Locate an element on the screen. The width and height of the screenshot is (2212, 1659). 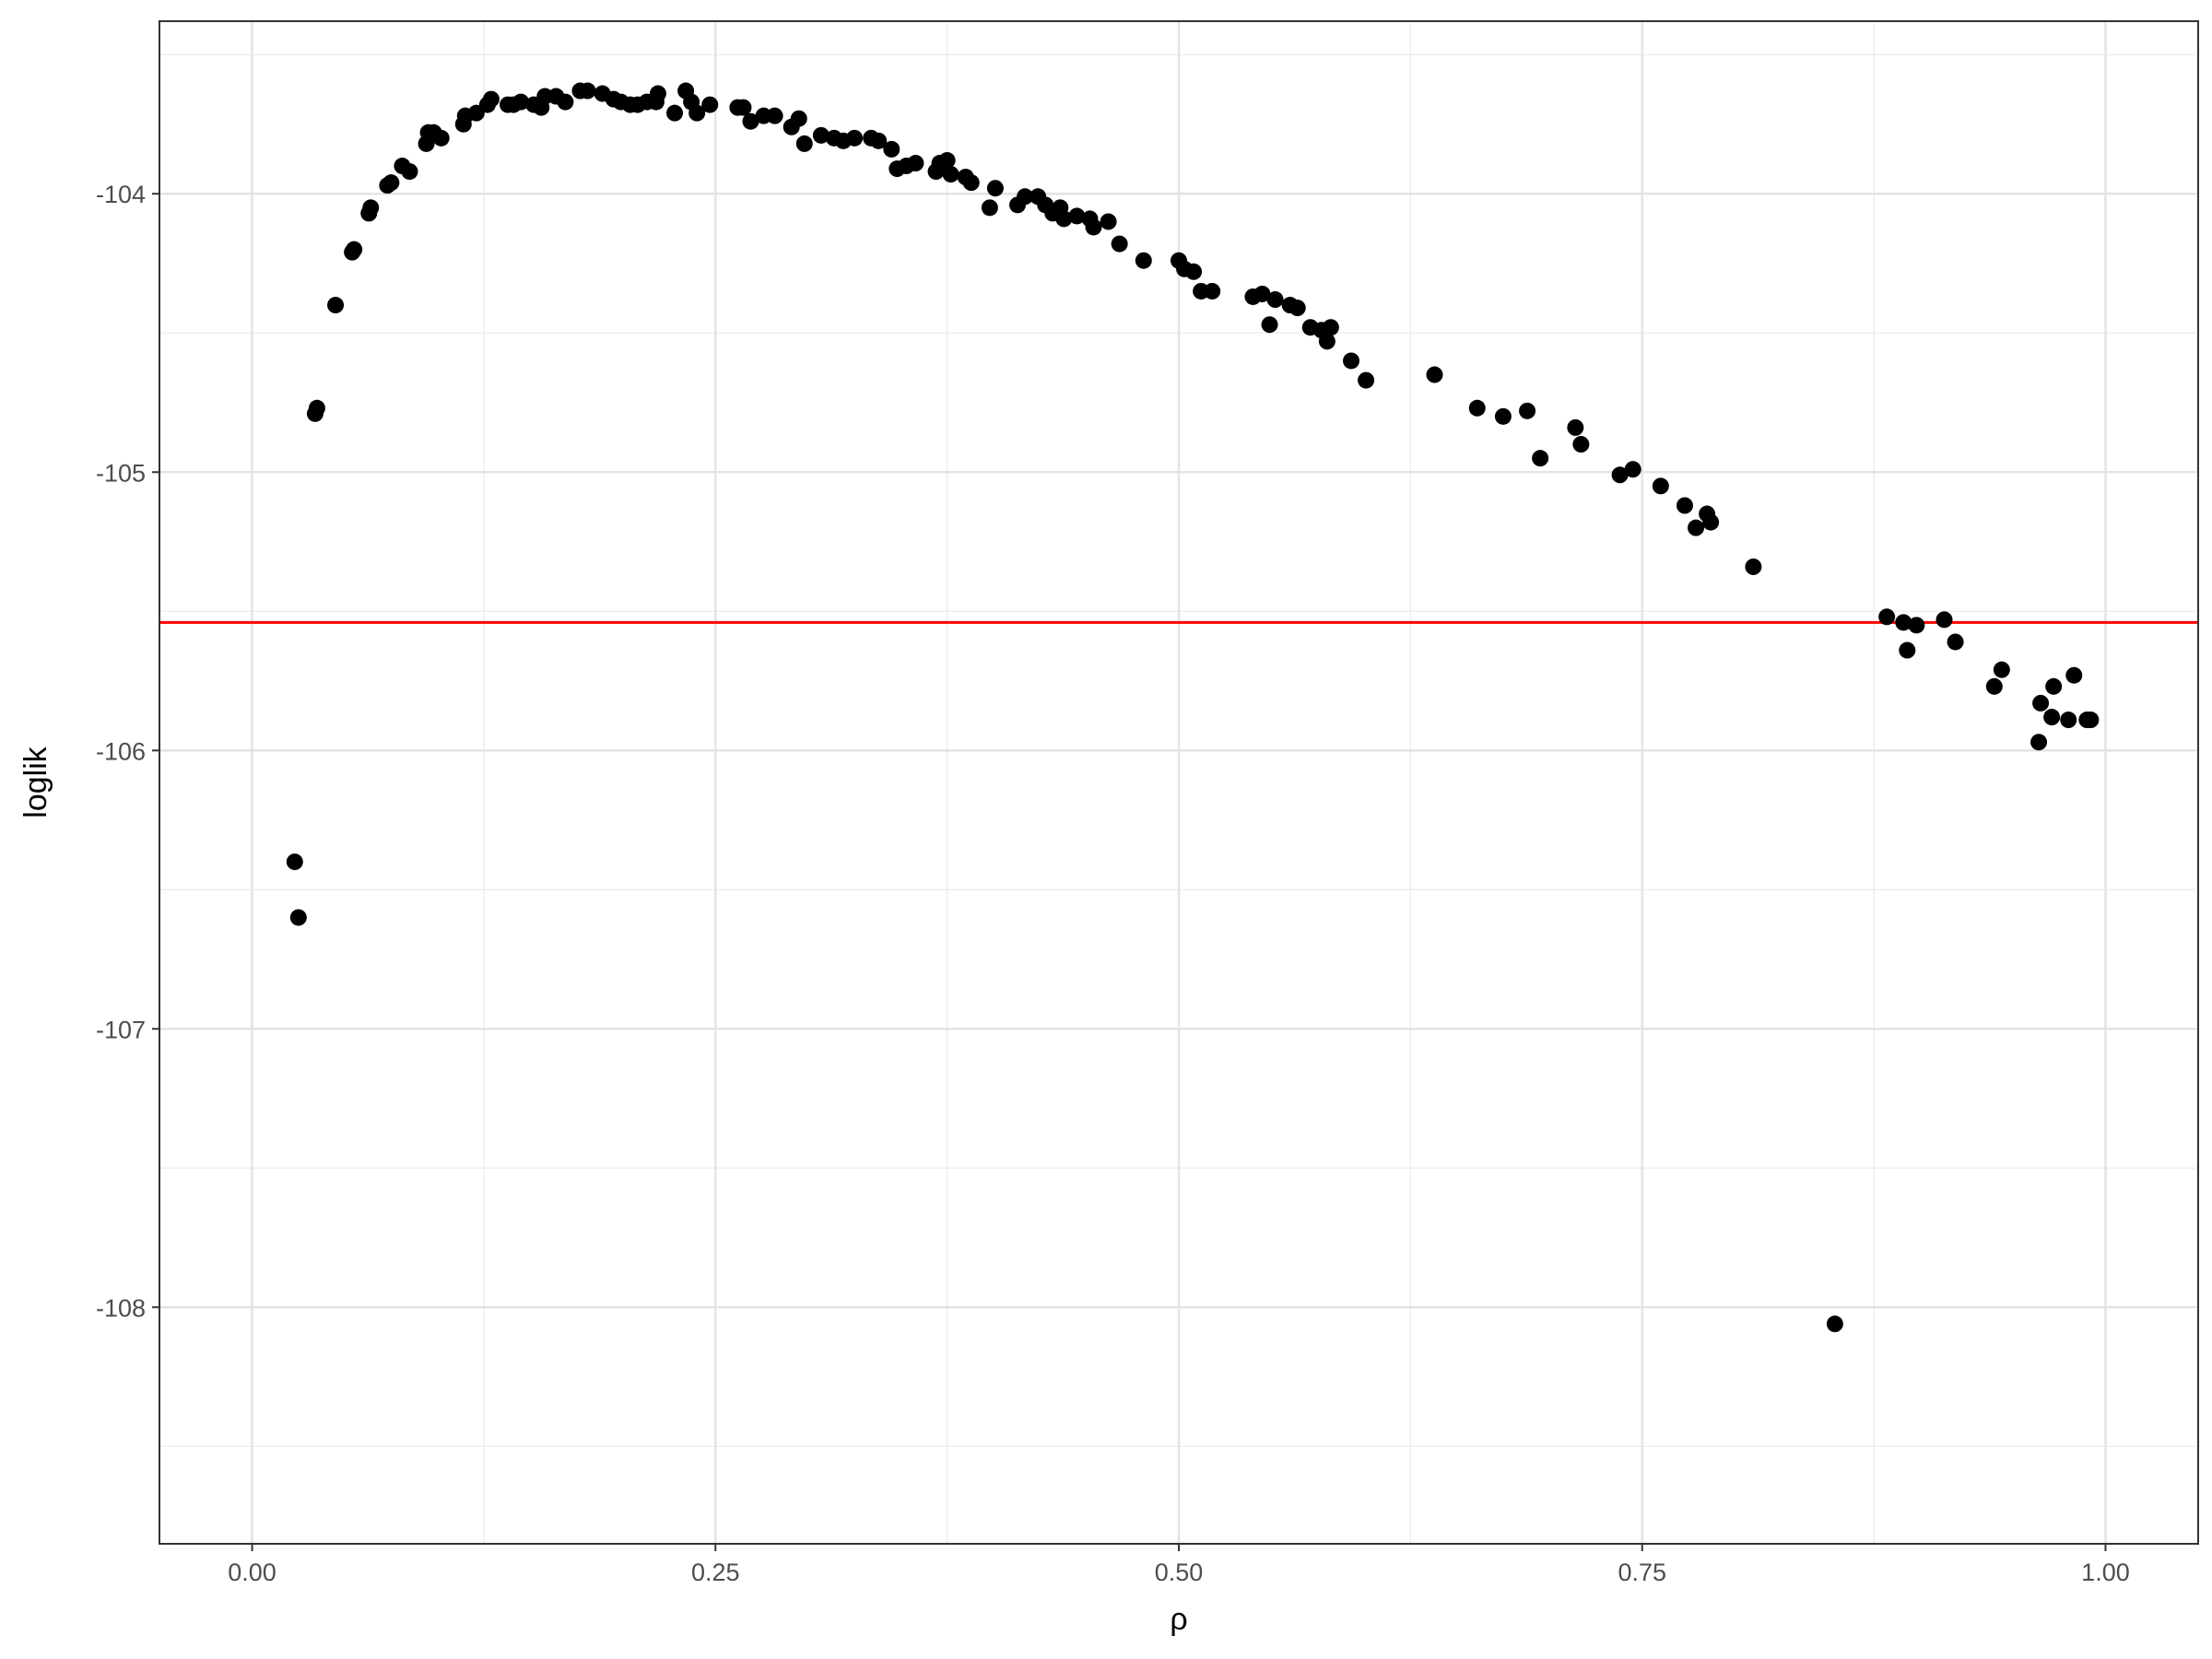
y-axis: -104 -105 -106 -107 -108 is located at coordinates (127, 751).